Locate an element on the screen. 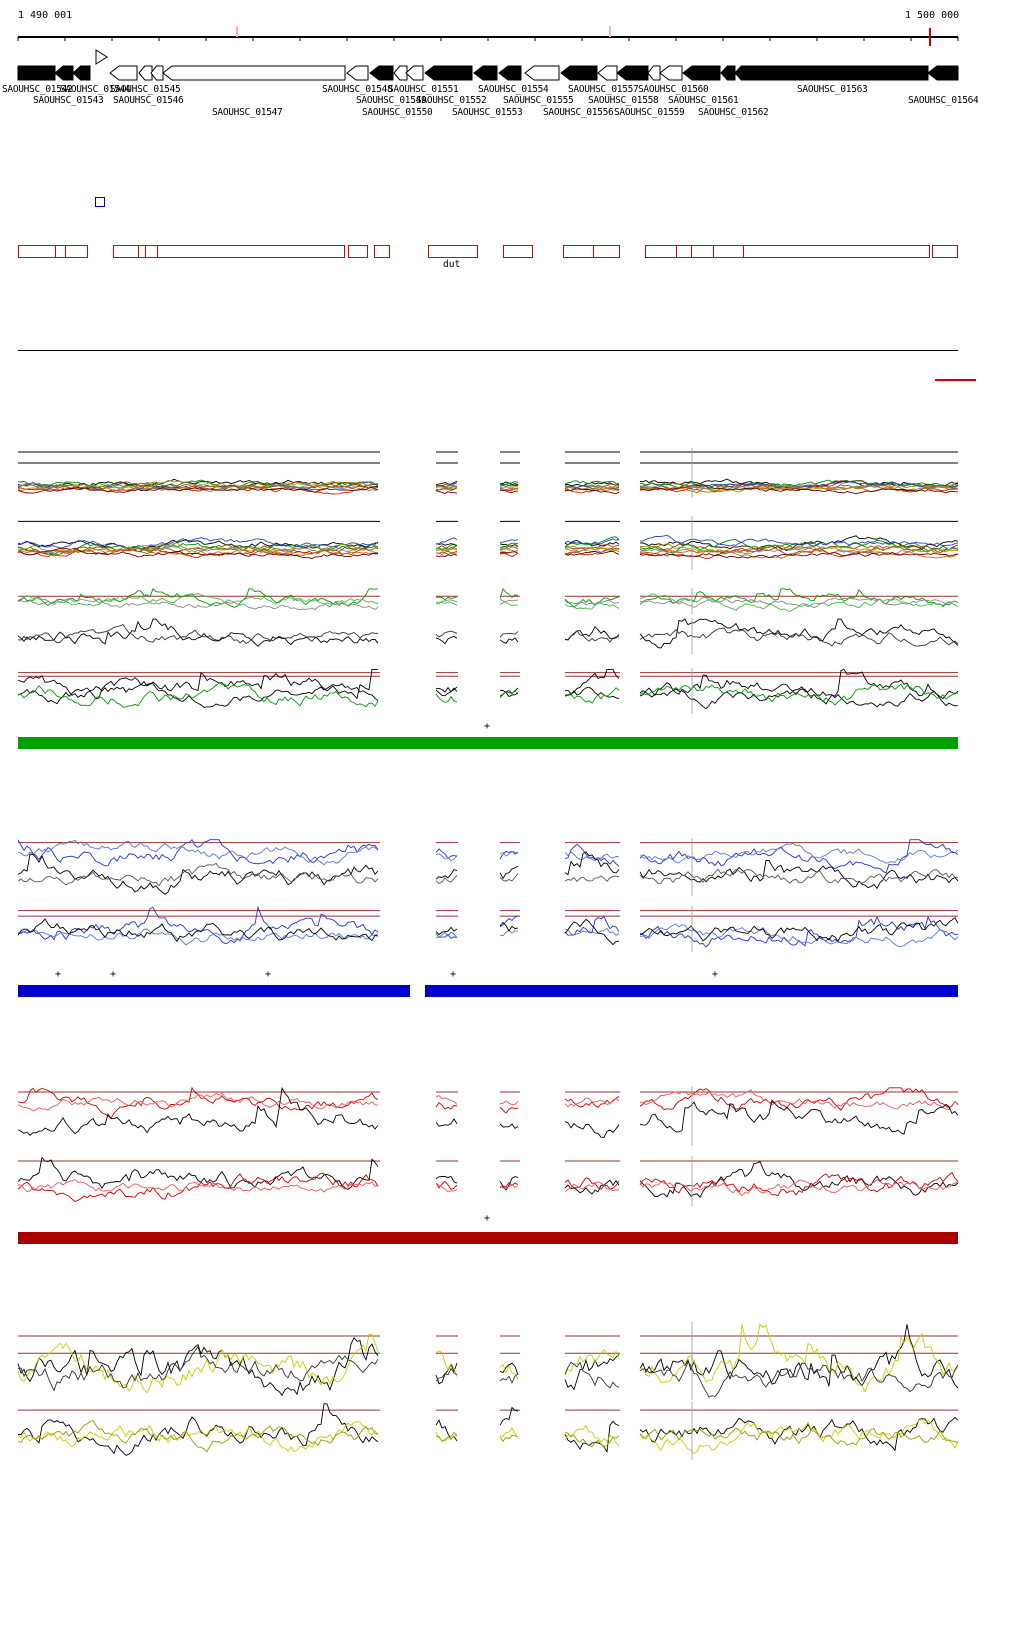  plot-row-mix-top is located at coordinates (512, 473).